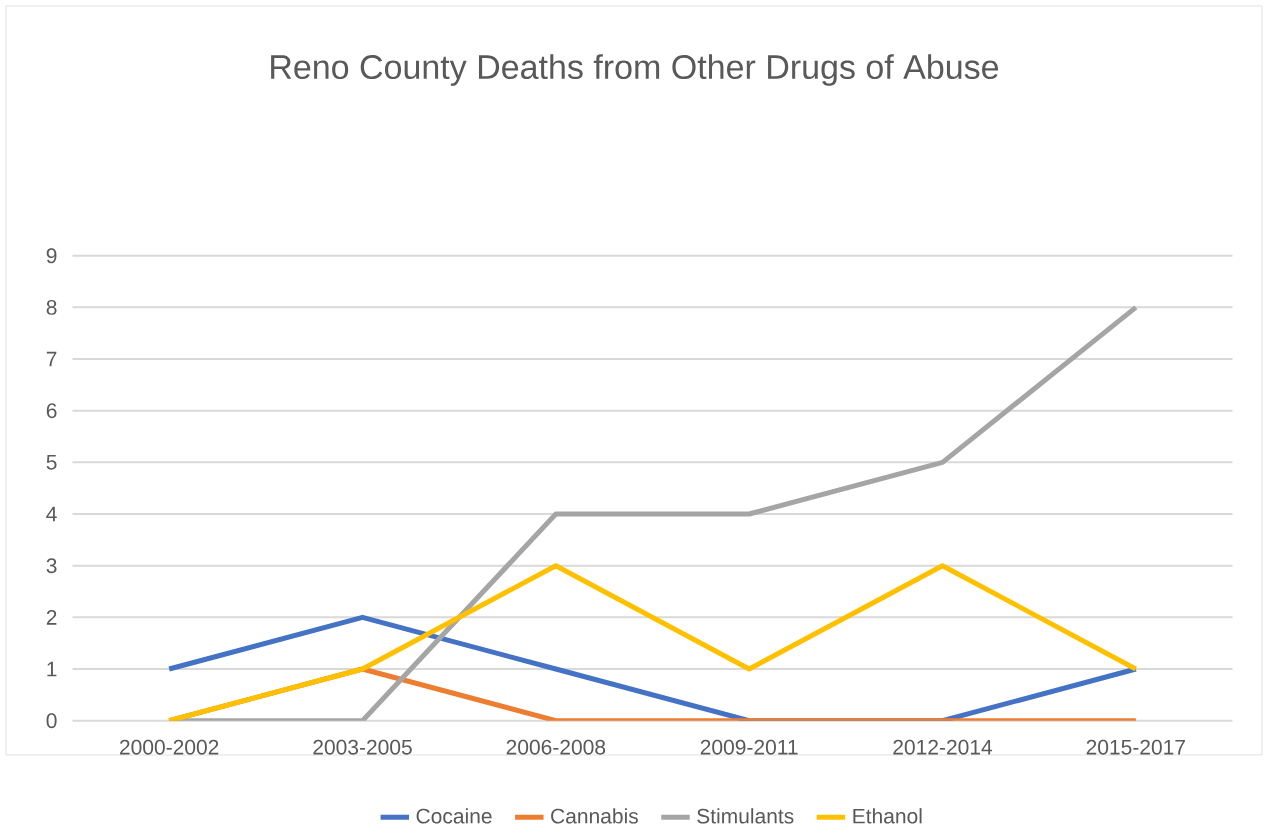 This screenshot has width=1268, height=834. I want to click on x-tick-label: 2003-2005, so click(362, 747).